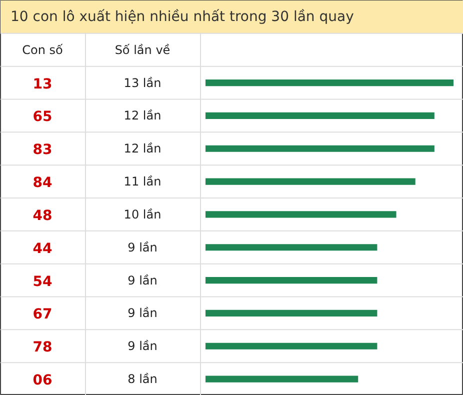 This screenshot has height=395, width=463. What do you see at coordinates (182, 16) in the screenshot?
I see `chart-title: 10 con lô xuất hiện nhiều nhất trong 30 lần quay` at bounding box center [182, 16].